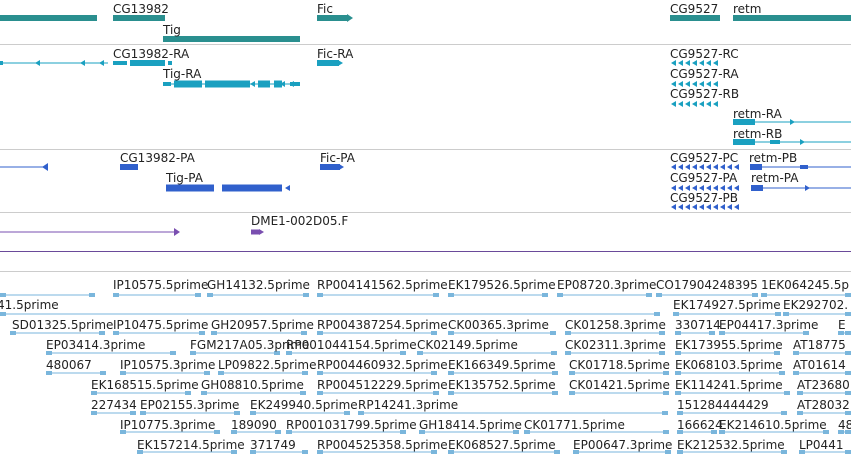 The image size is (851, 461). I want to click on est-label: 48, so click(844, 425).